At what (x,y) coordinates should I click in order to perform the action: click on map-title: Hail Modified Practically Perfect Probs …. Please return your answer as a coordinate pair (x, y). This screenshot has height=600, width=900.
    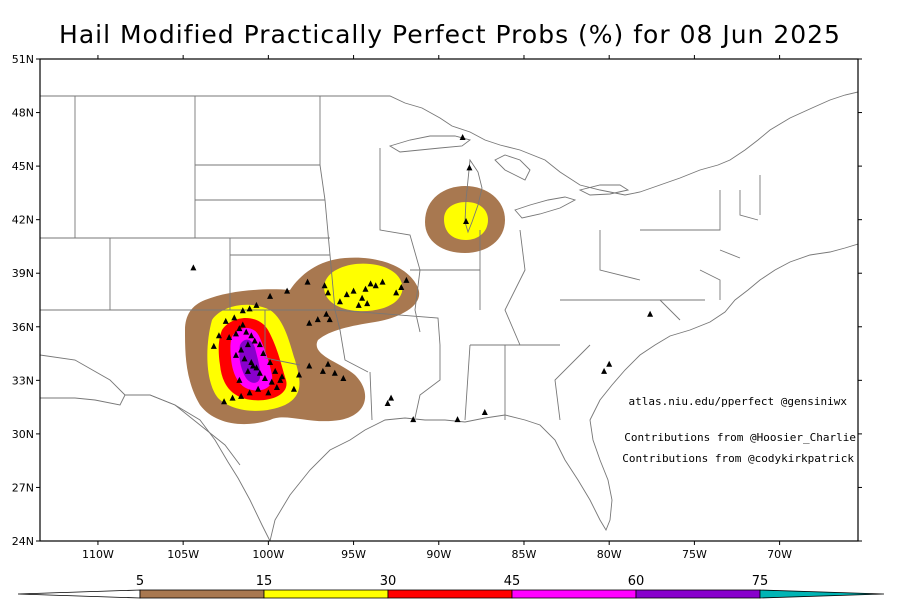
    Looking at the image, I should click on (450, 34).